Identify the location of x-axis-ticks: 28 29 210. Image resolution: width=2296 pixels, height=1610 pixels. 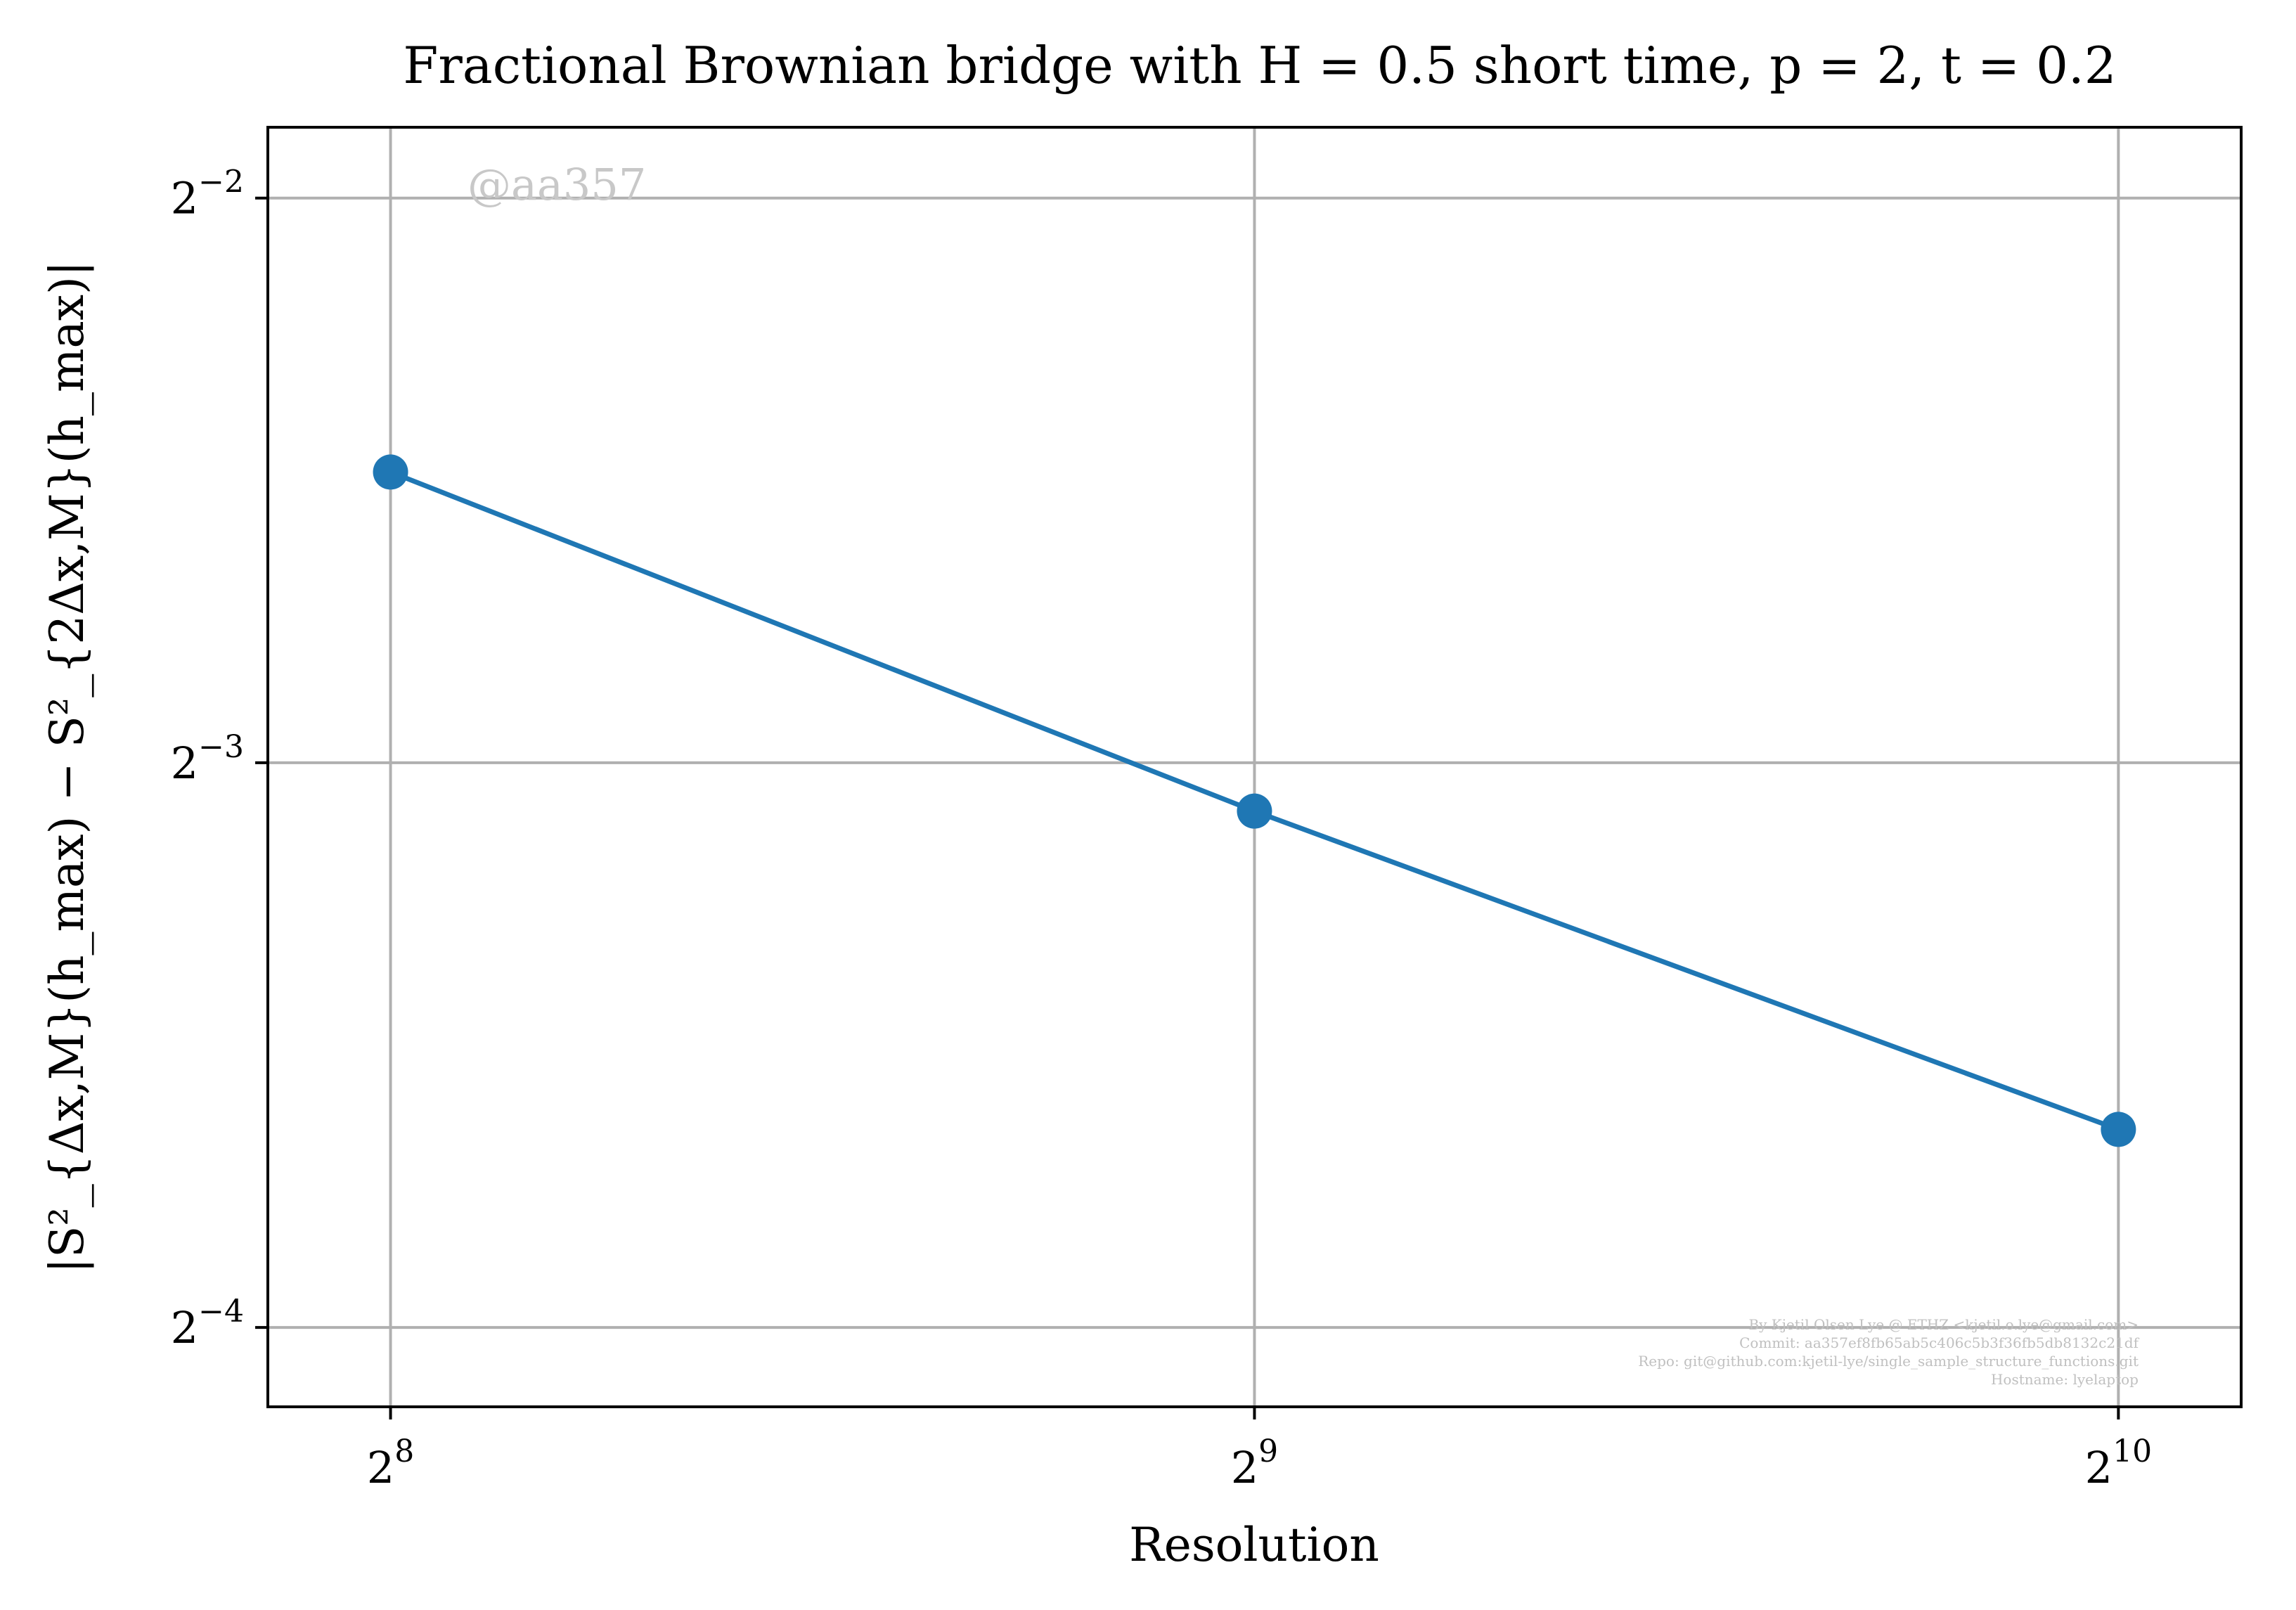
(1259, 1450).